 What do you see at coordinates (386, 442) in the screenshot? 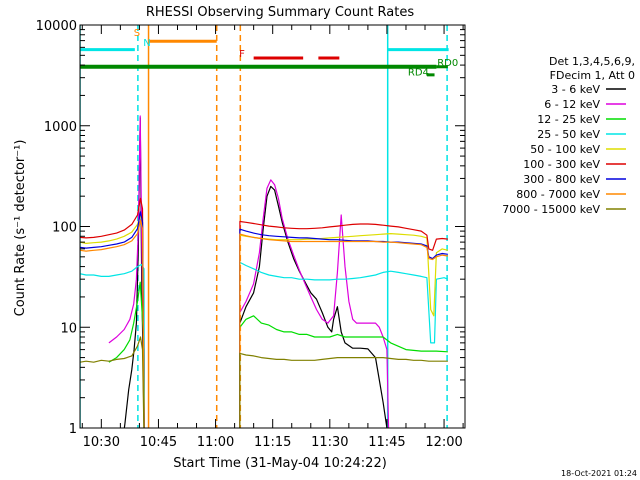
I see `x-tick-label-5: 11:45` at bounding box center [386, 442].